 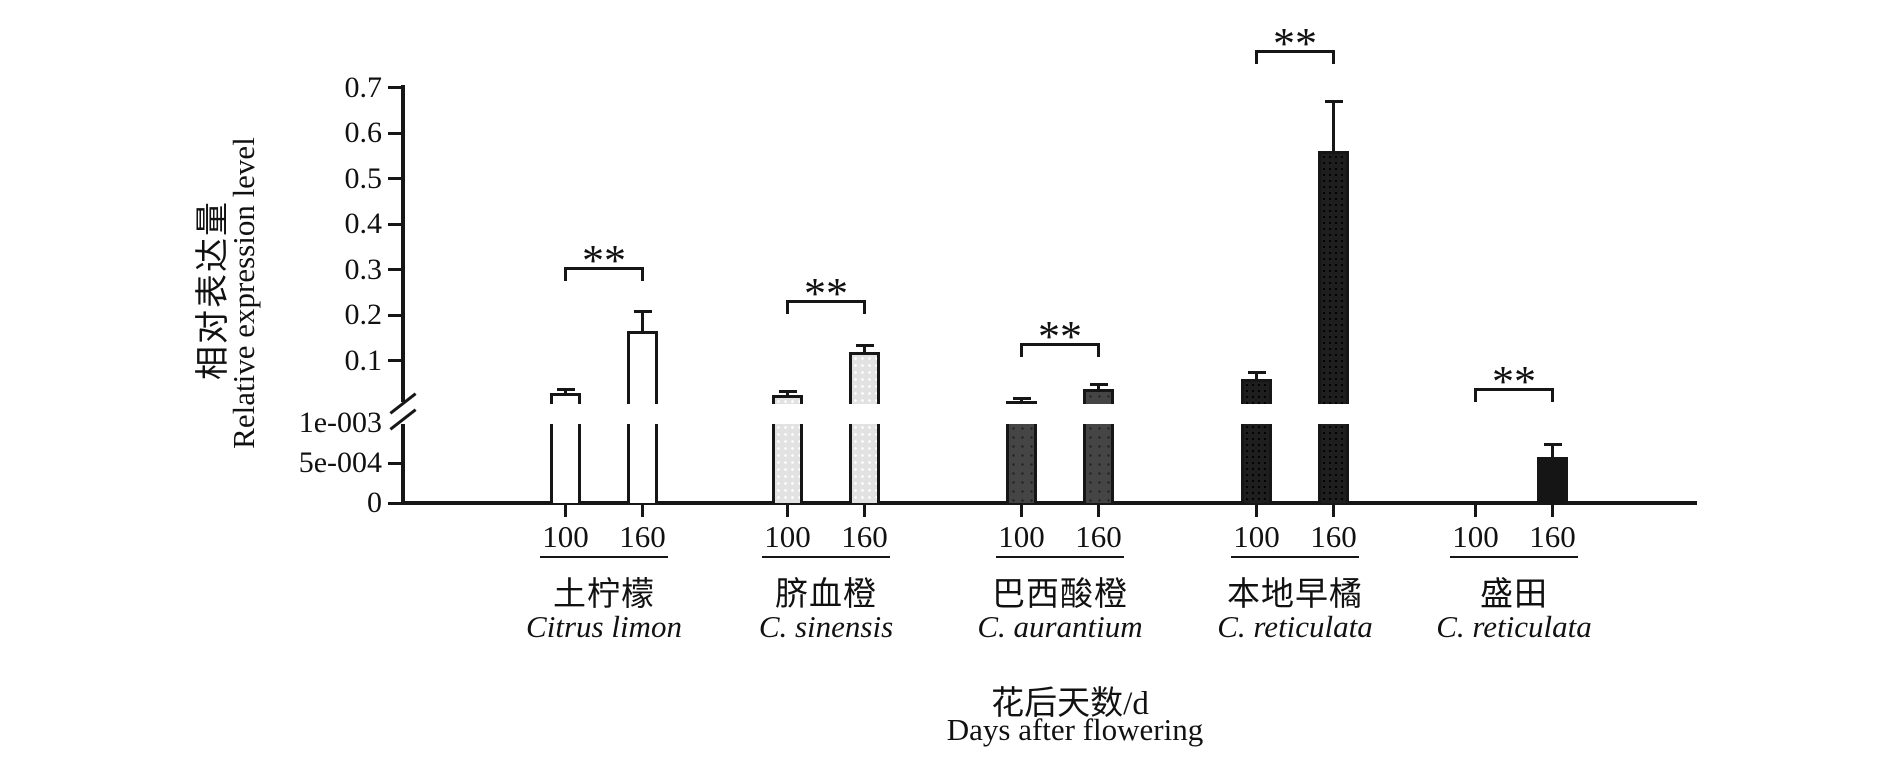 I want to click on group-name-latin: C. aurantium, so click(x=1060, y=626).